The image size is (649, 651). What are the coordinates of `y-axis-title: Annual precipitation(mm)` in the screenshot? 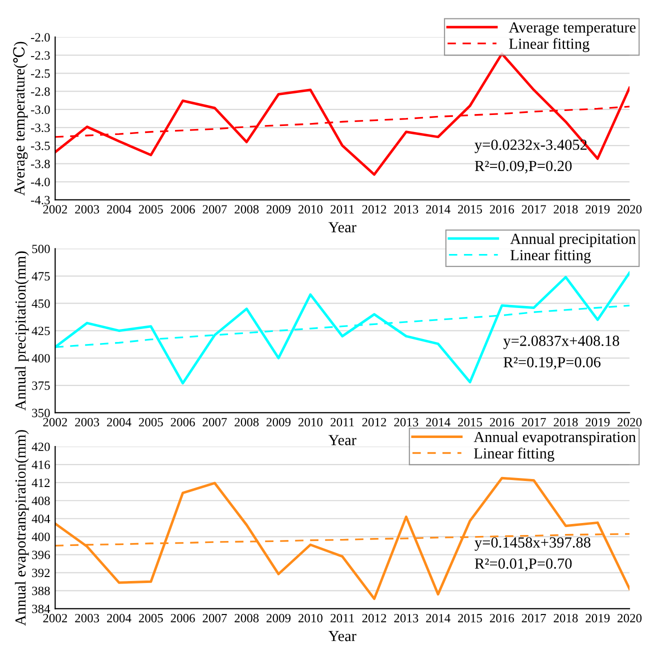 It's located at (21, 331).